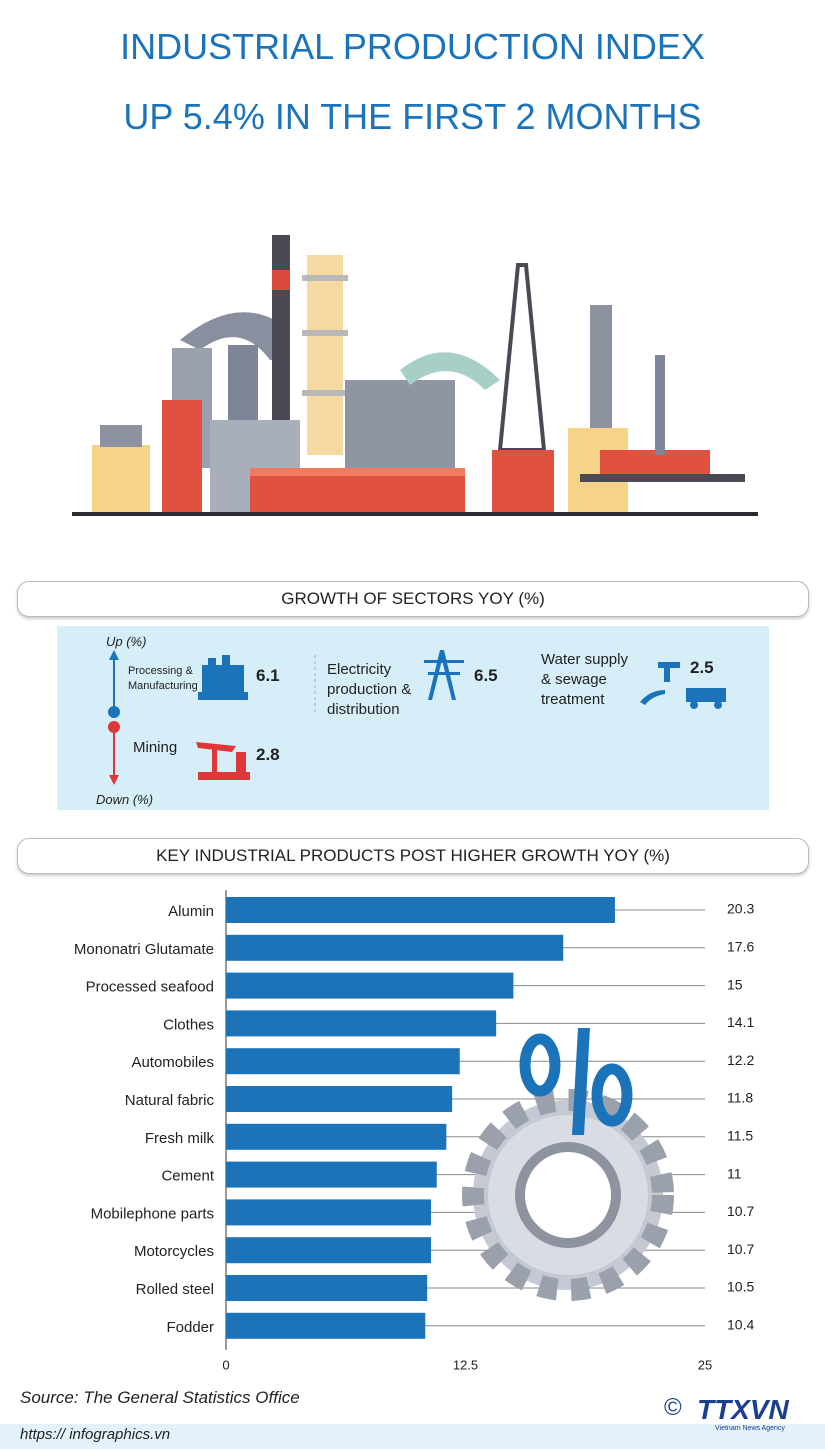 The image size is (825, 1449). I want to click on value-label: 11, so click(734, 1173).